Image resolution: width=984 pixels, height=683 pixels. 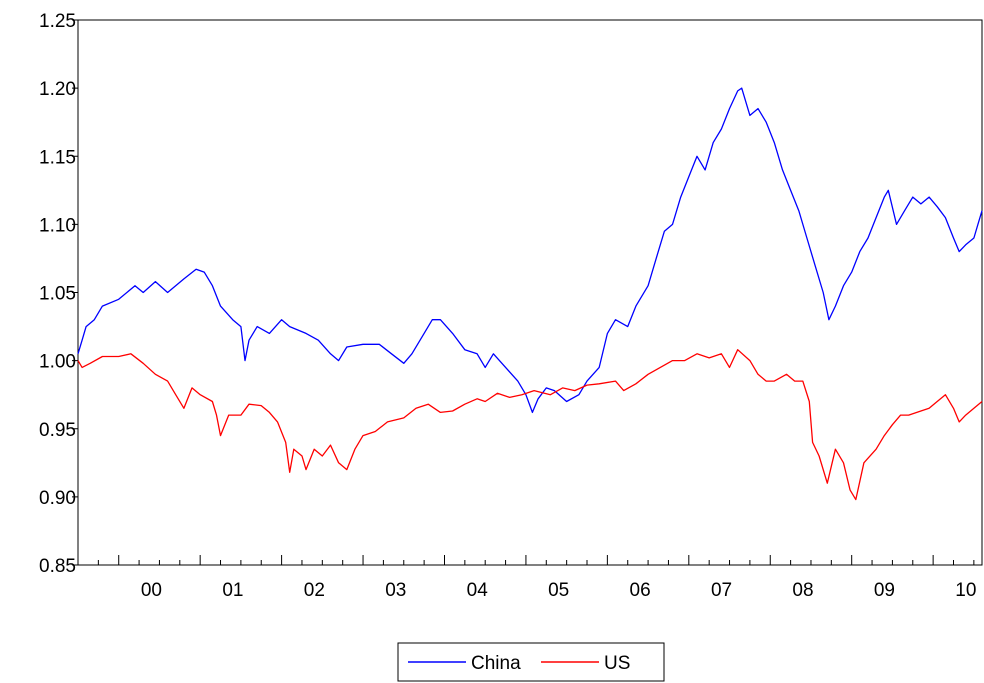 I want to click on y-tick-label: 1.20, so click(x=57, y=89).